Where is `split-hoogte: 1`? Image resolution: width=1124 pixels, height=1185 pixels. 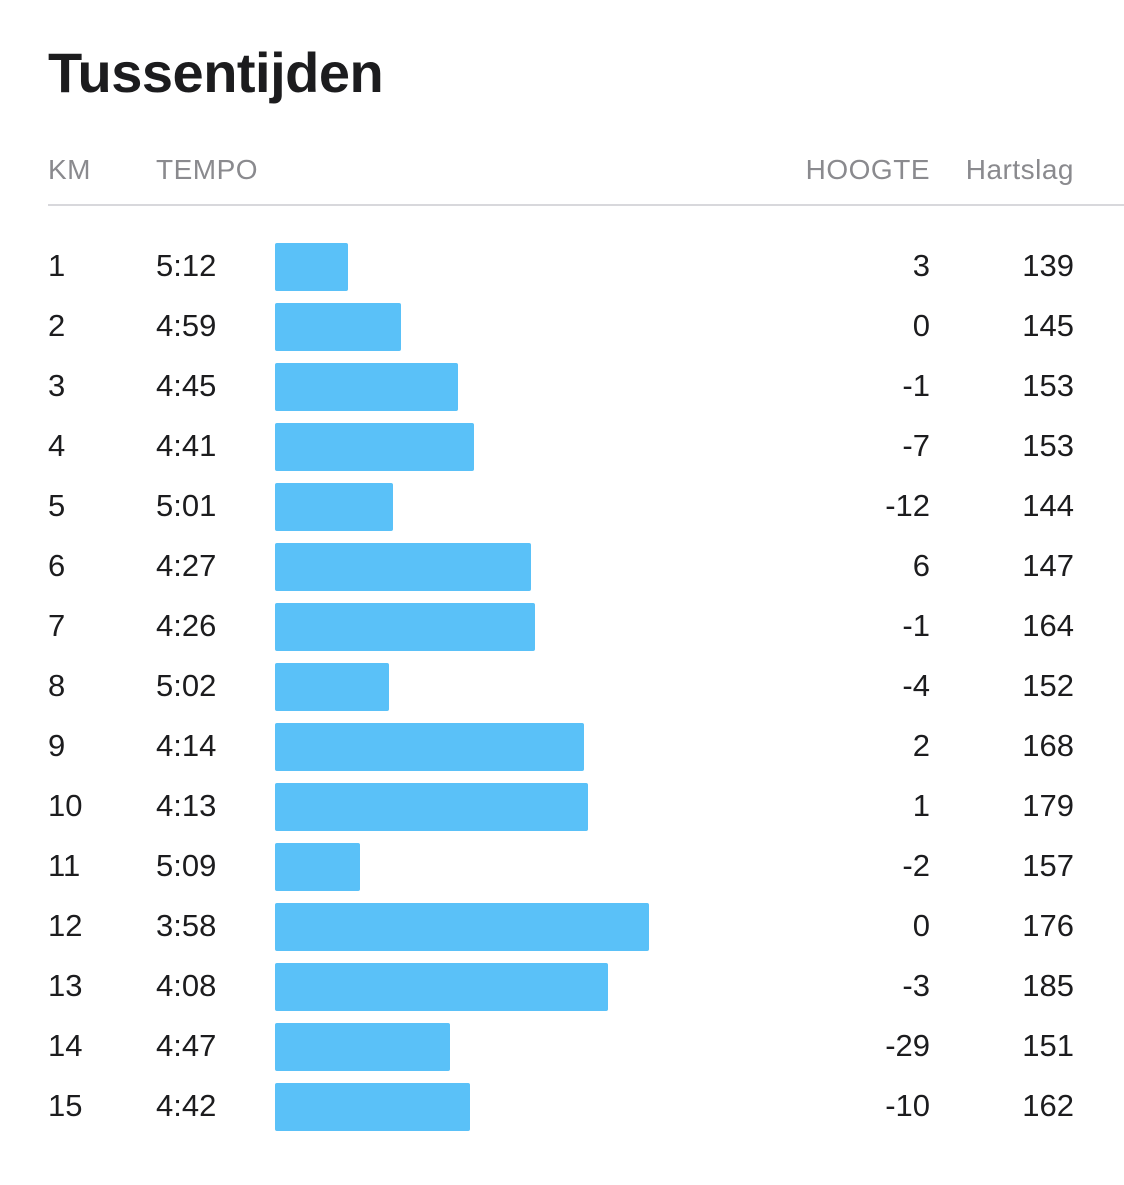 split-hoogte: 1 is located at coordinates (921, 805).